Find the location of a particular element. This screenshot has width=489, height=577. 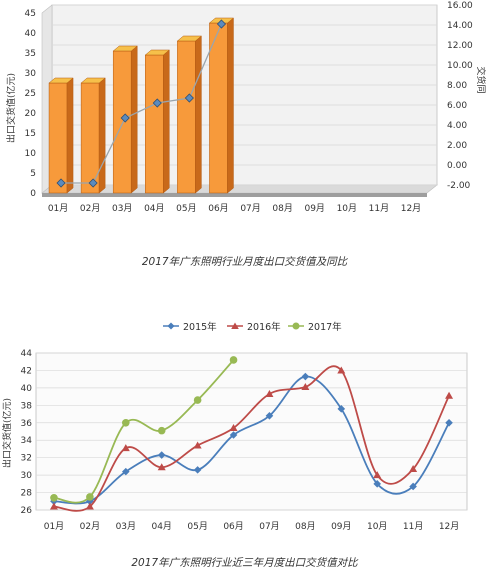

chart2-x-tick-label: 02月 is located at coordinates (90, 526).